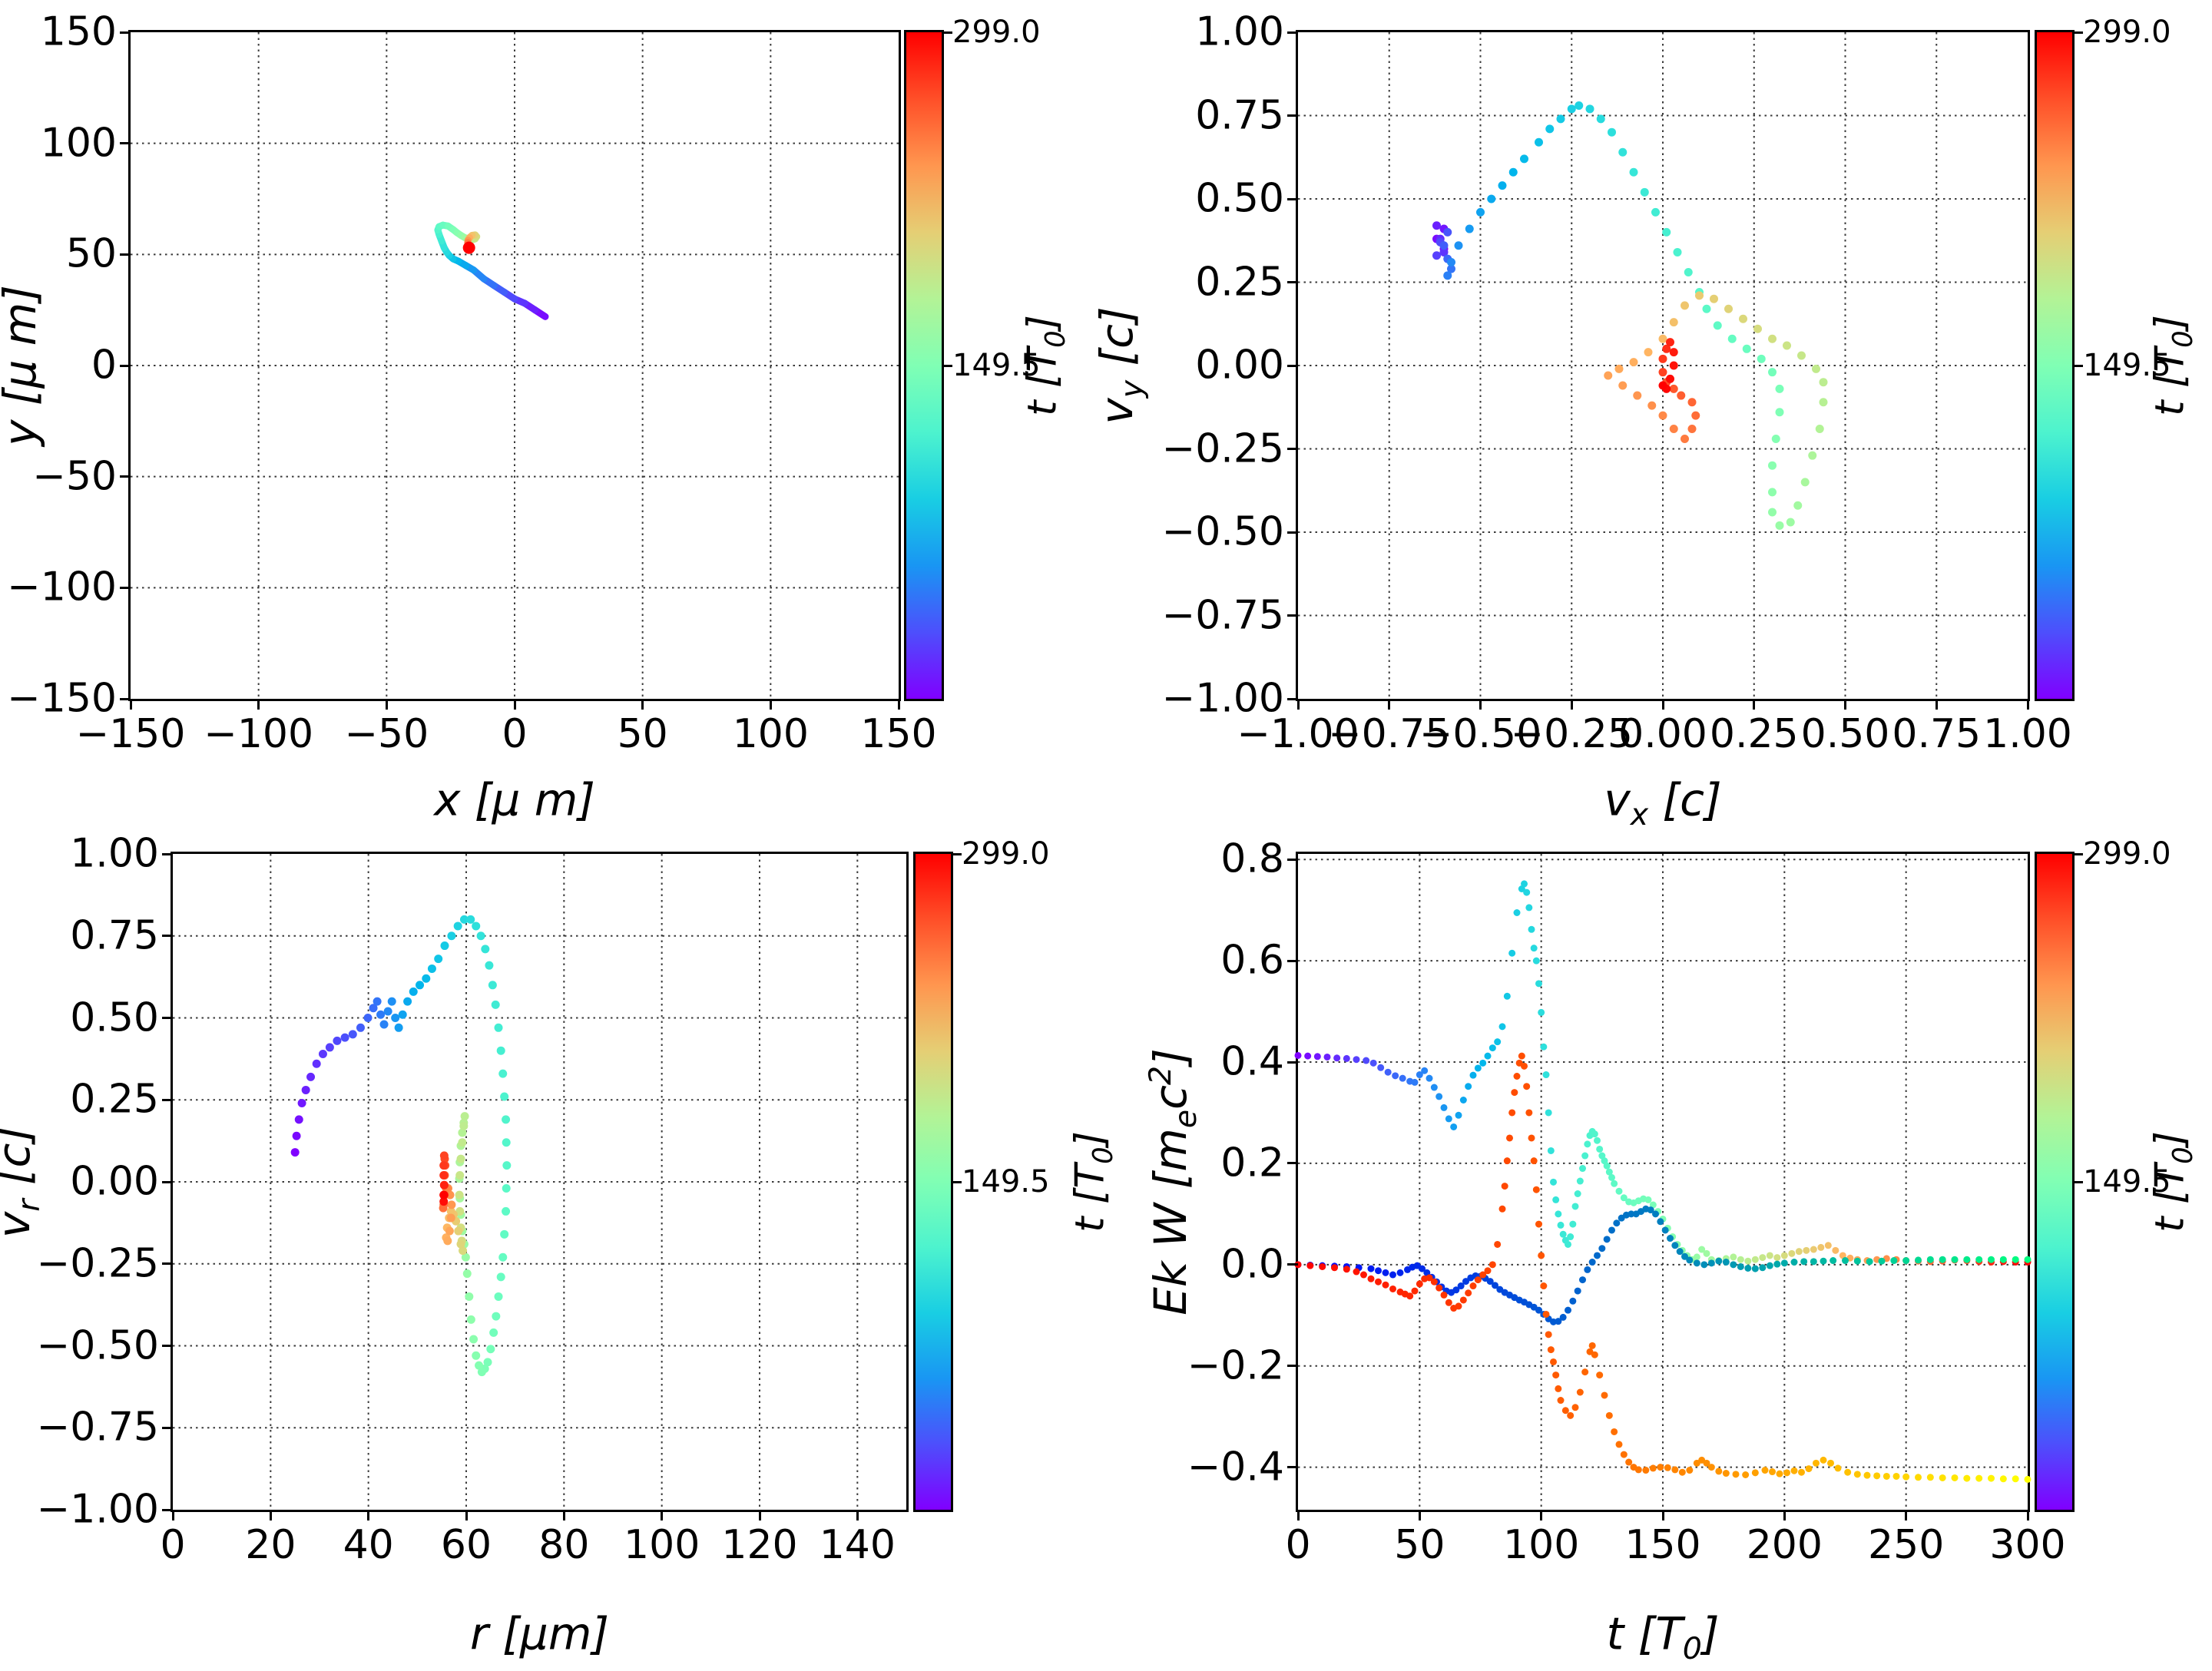 This screenshot has height=1671, width=2212. Describe the element at coordinates (115, 935) in the screenshot. I see `y-tick-label: 0.75` at that location.